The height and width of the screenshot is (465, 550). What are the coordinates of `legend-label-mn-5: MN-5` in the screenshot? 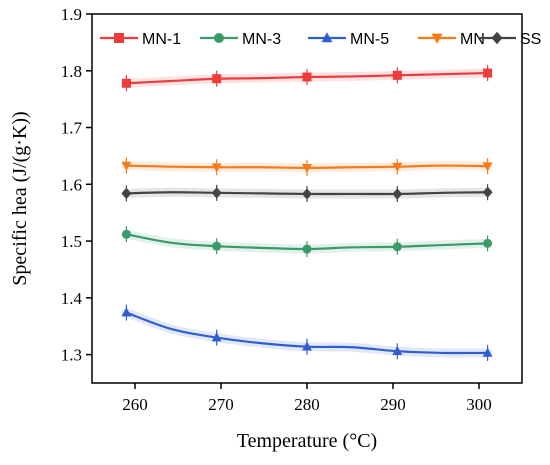 It's located at (369, 39).